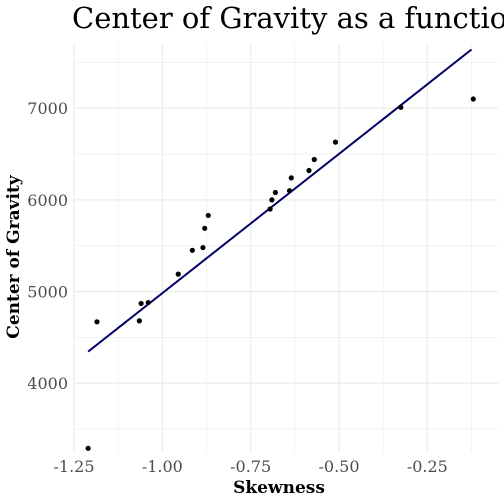 This screenshot has width=504, height=504. I want to click on y-tick-label: 6000, so click(47, 200).